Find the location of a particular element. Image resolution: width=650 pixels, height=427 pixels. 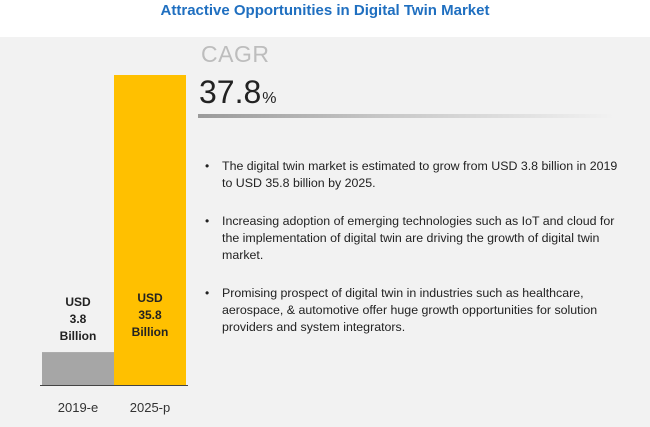

cagr-number: 37.8 is located at coordinates (230, 92).